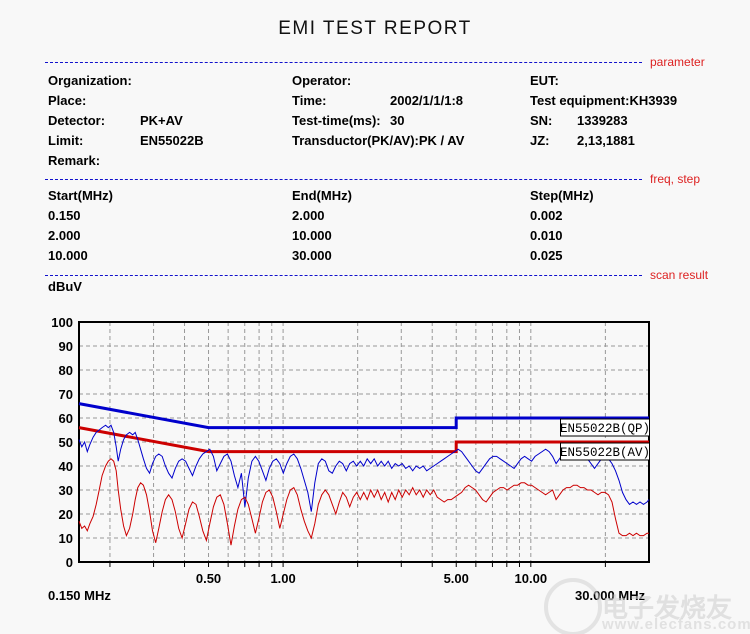 The width and height of the screenshot is (750, 634). Describe the element at coordinates (66, 442) in the screenshot. I see `y-tick-label: 50` at that location.